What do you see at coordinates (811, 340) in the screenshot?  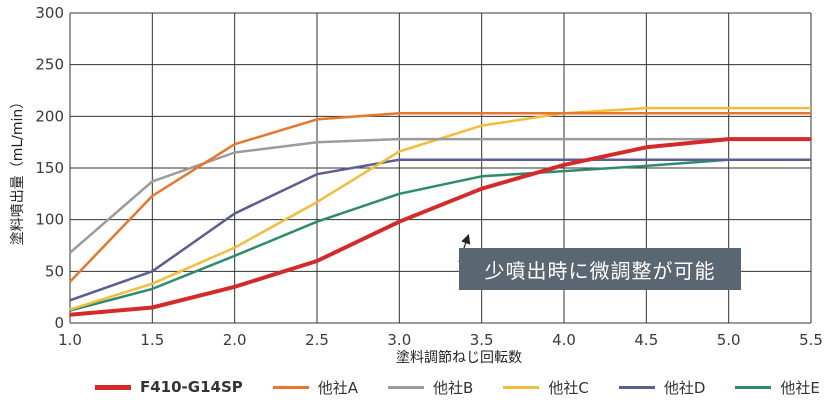 I see `x-tick-label: 5.5` at bounding box center [811, 340].